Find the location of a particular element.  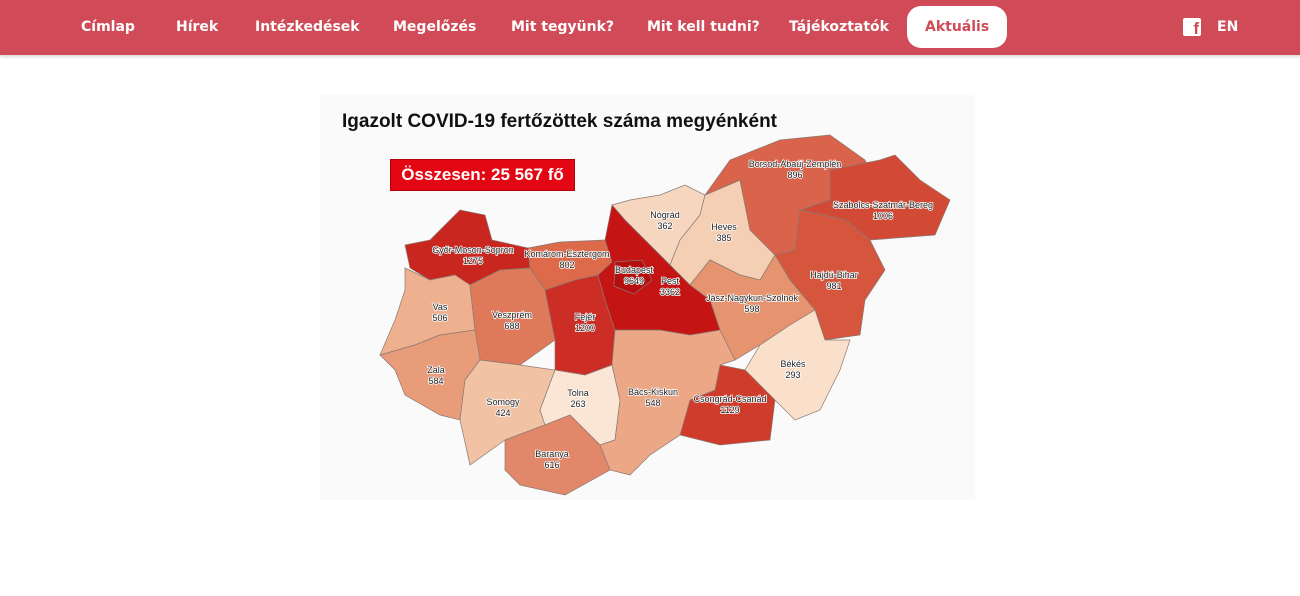

county-value-label: 1006 is located at coordinates (883, 216).